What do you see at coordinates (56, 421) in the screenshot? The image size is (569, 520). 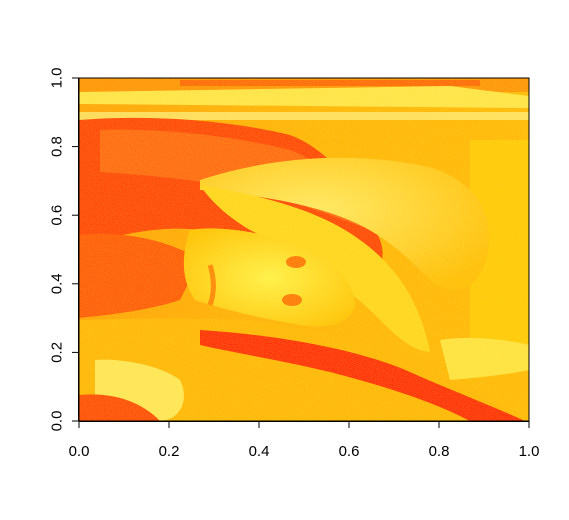 I see `y-tick-label: 0.0` at bounding box center [56, 421].